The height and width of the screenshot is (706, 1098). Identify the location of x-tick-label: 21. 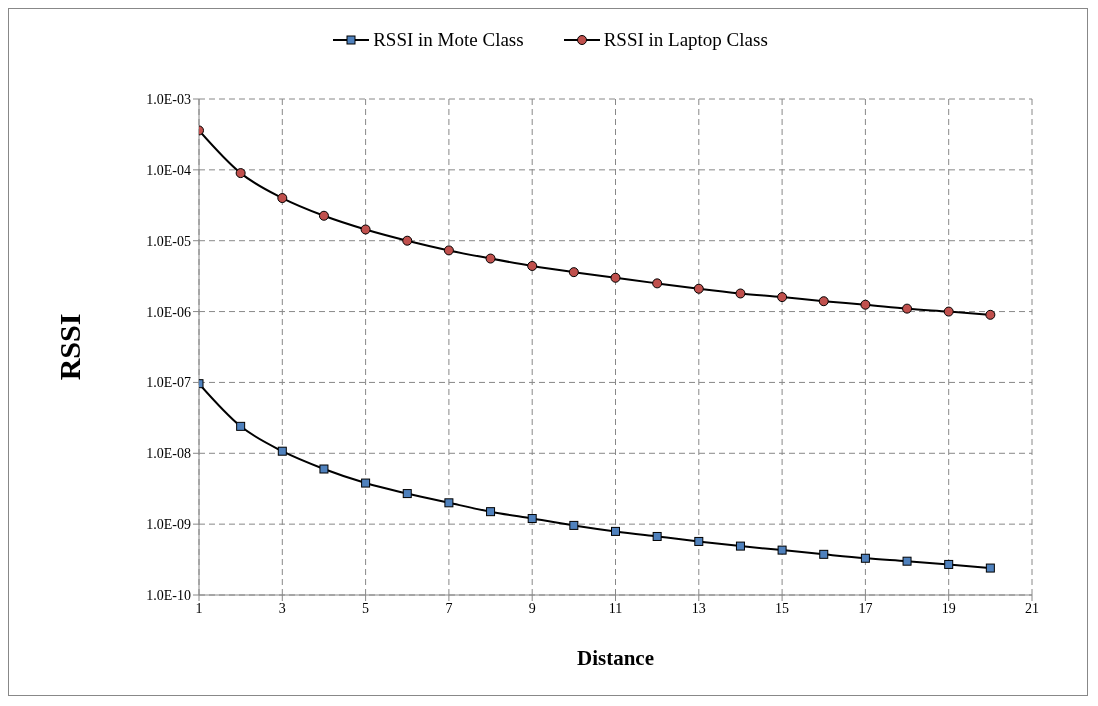
(1032, 608).